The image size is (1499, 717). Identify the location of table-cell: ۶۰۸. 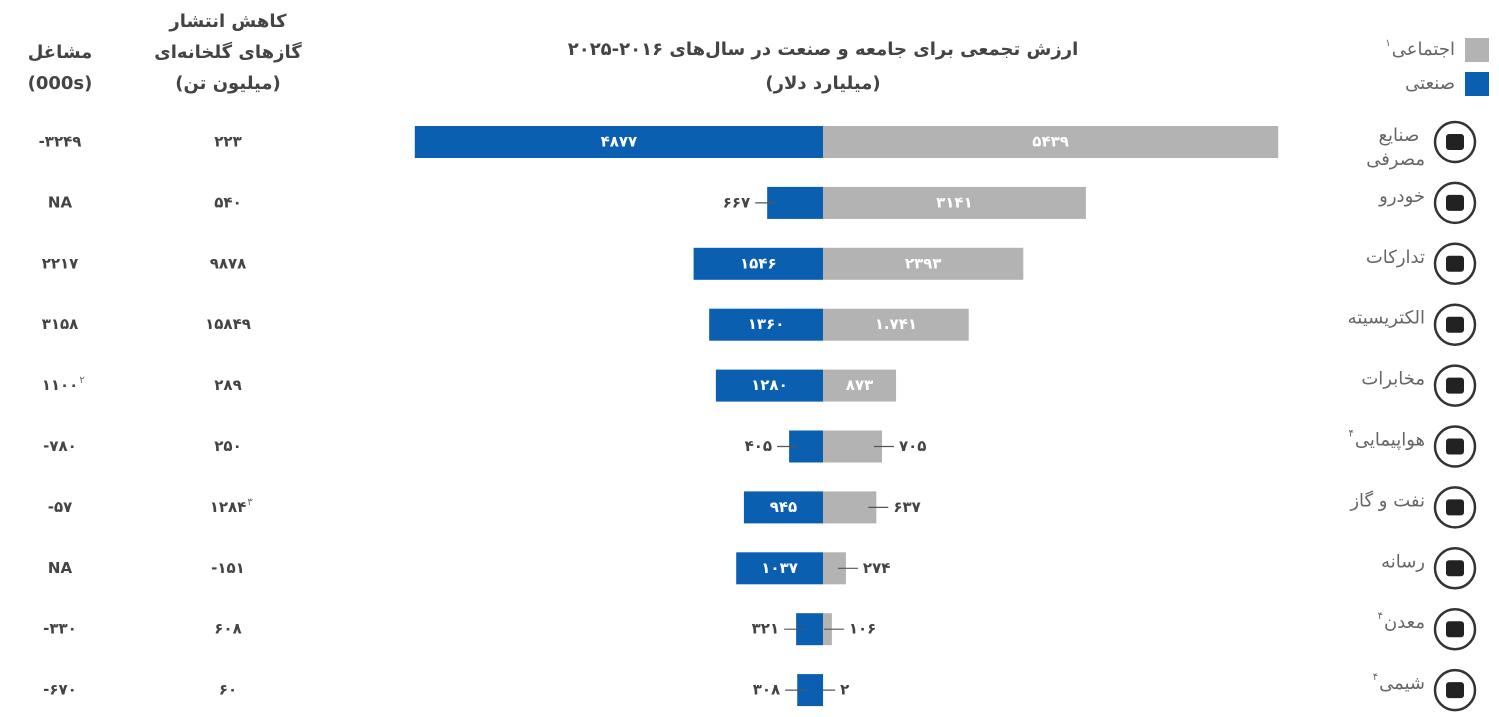
(227, 629).